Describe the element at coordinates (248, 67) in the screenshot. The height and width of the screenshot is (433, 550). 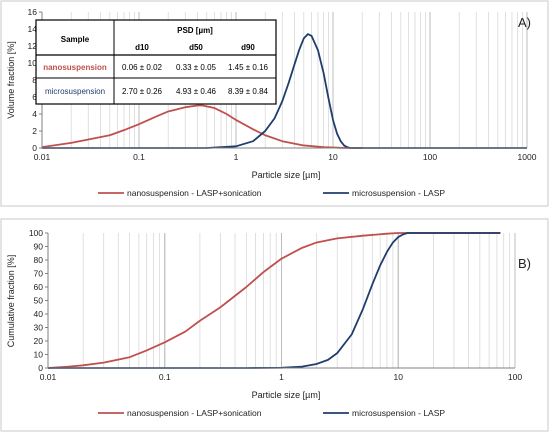
I see `psd-table-row-nano-d90: 1.45 ± 0.16` at that location.